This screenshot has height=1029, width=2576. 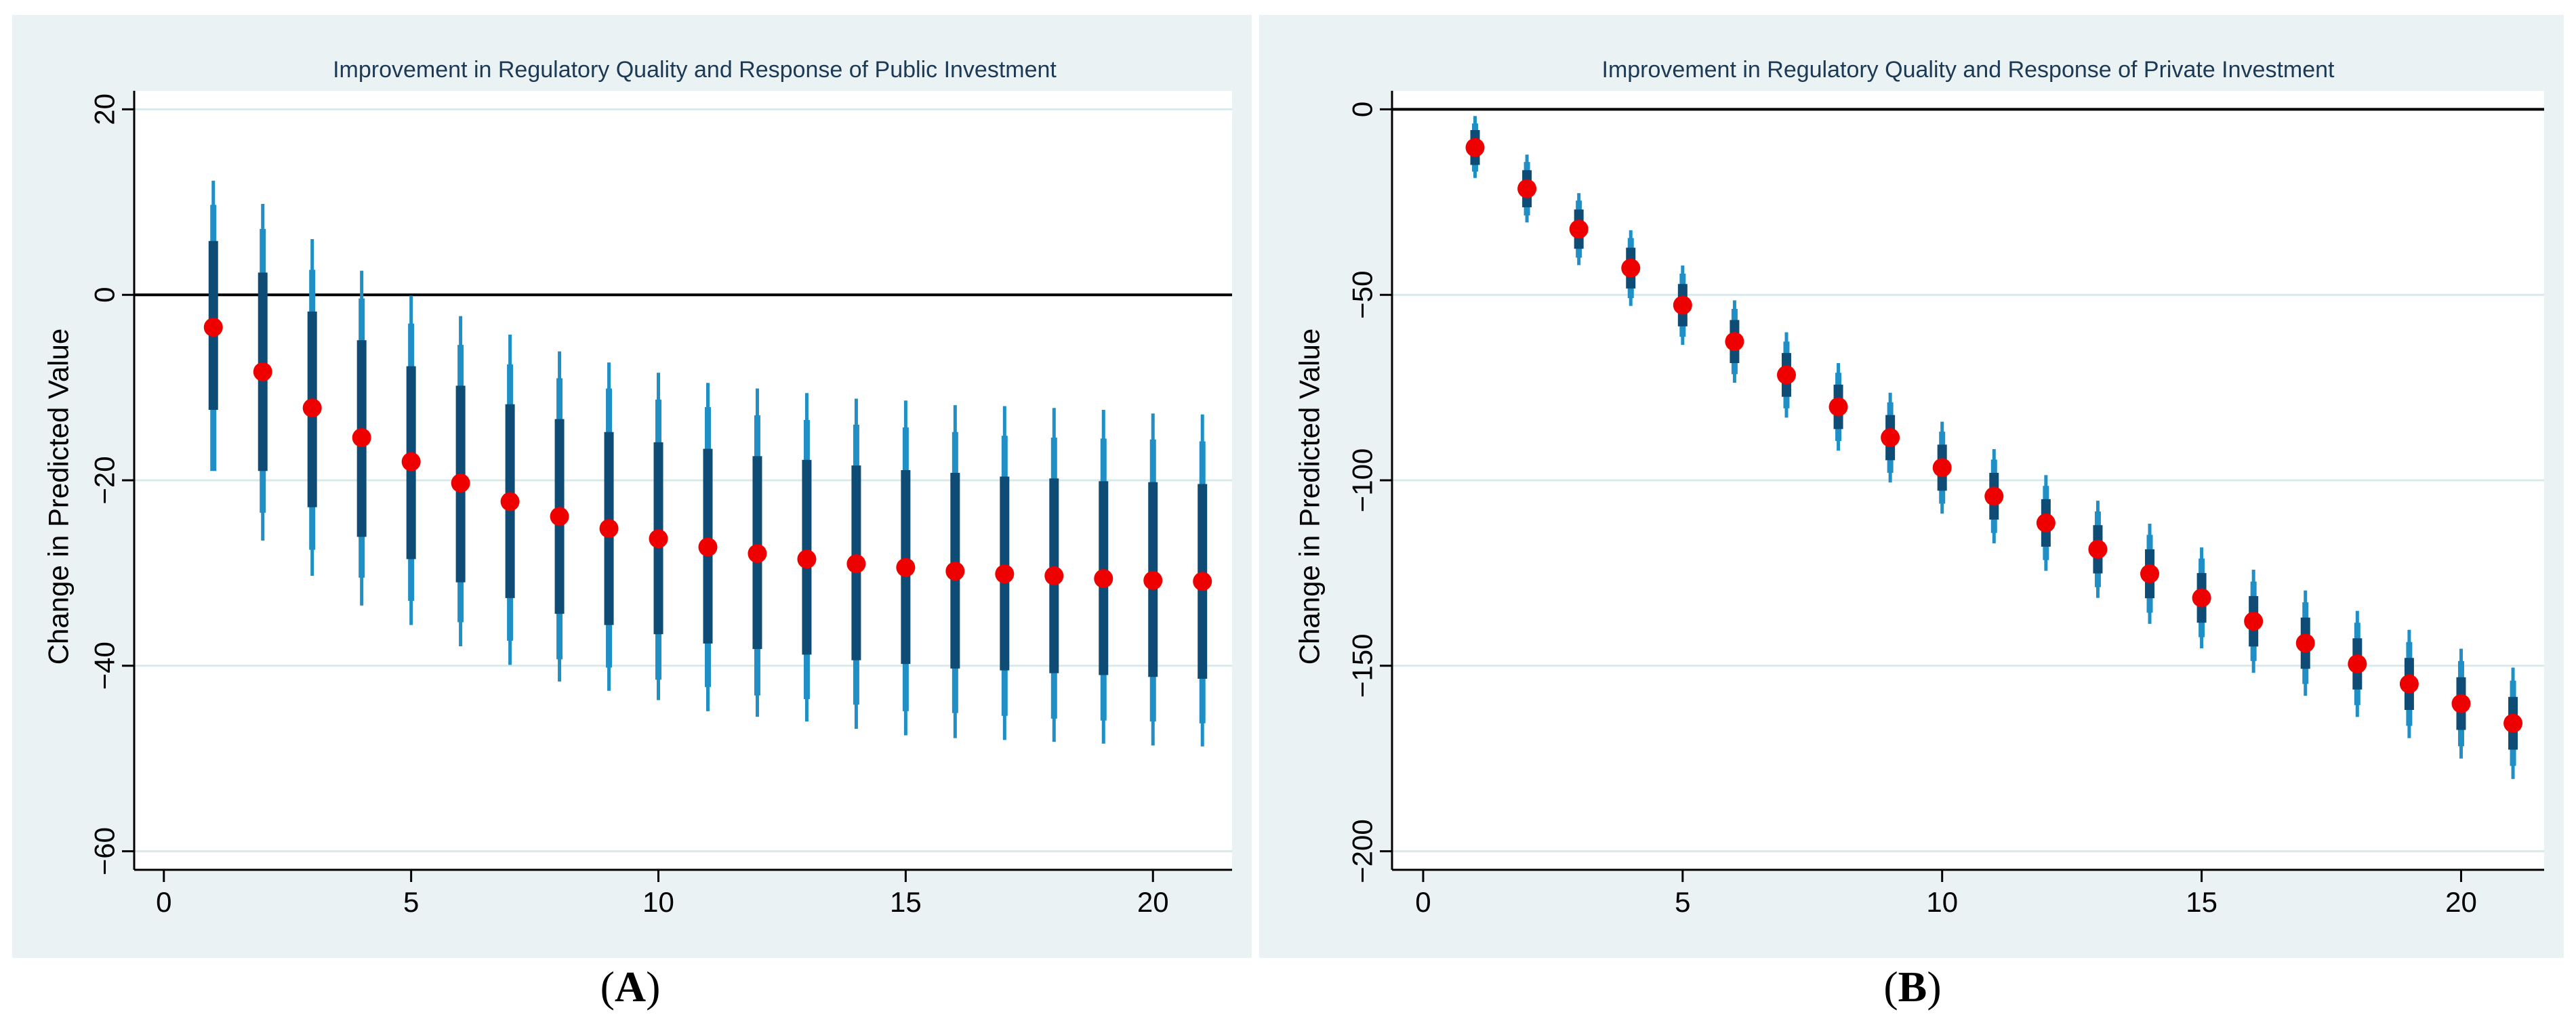 I want to click on caption-a: (A), so click(x=630, y=987).